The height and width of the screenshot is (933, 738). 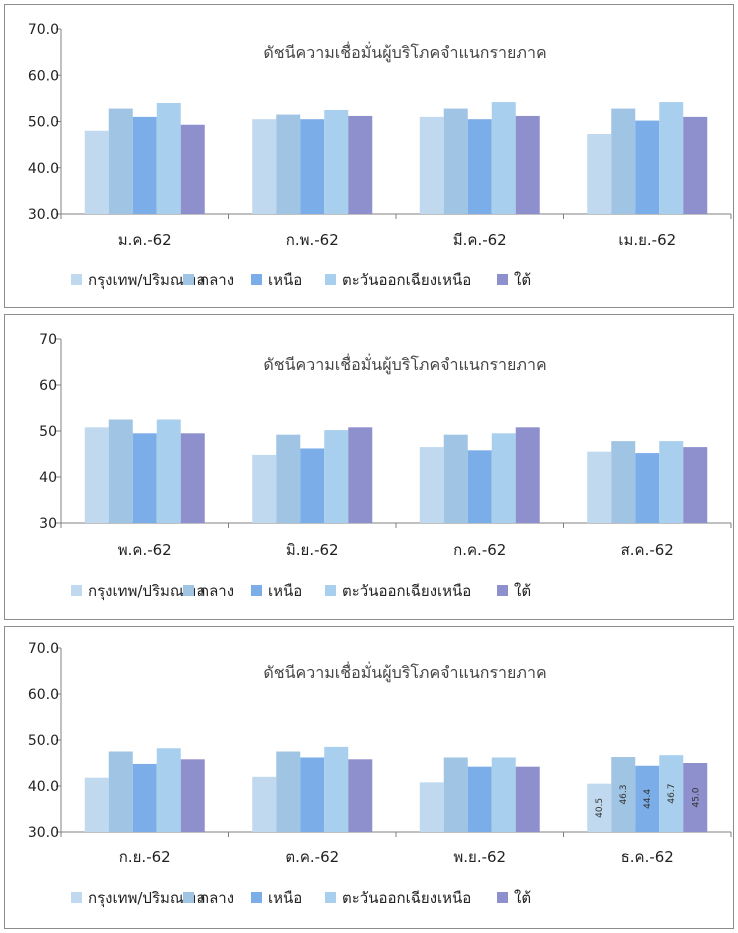 I want to click on x-tick-label: ต.ค.-62, so click(x=312, y=857).